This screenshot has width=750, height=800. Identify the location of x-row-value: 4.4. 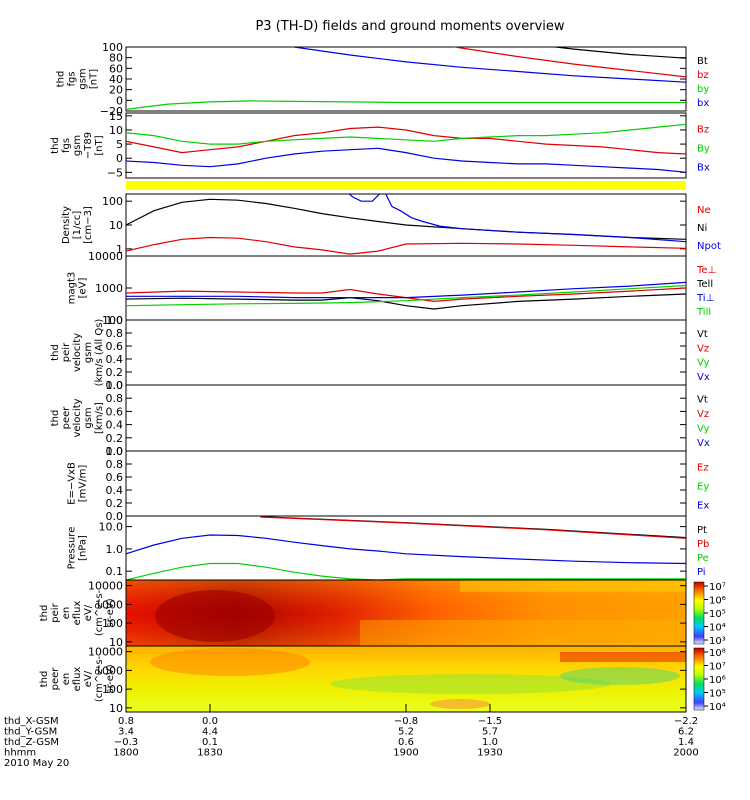
(210, 732).